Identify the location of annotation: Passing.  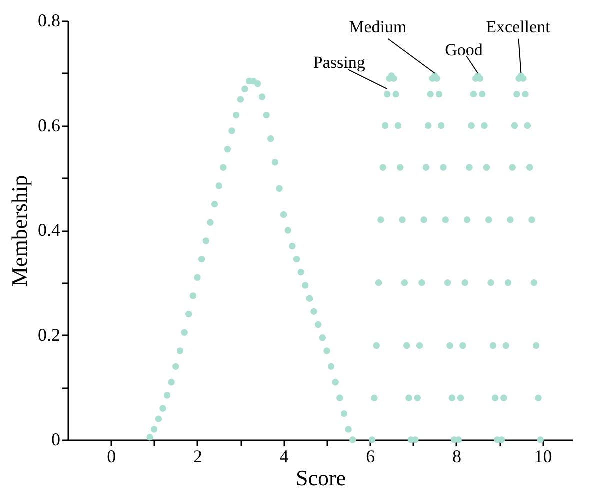
(339, 62).